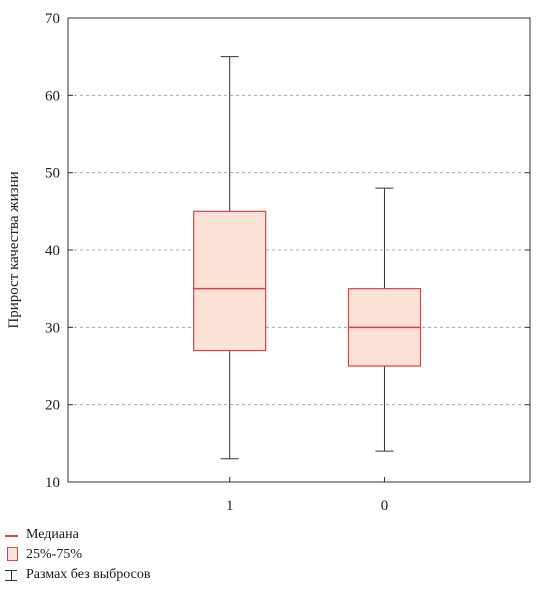  I want to click on y-tick-label: 30, so click(52, 328).